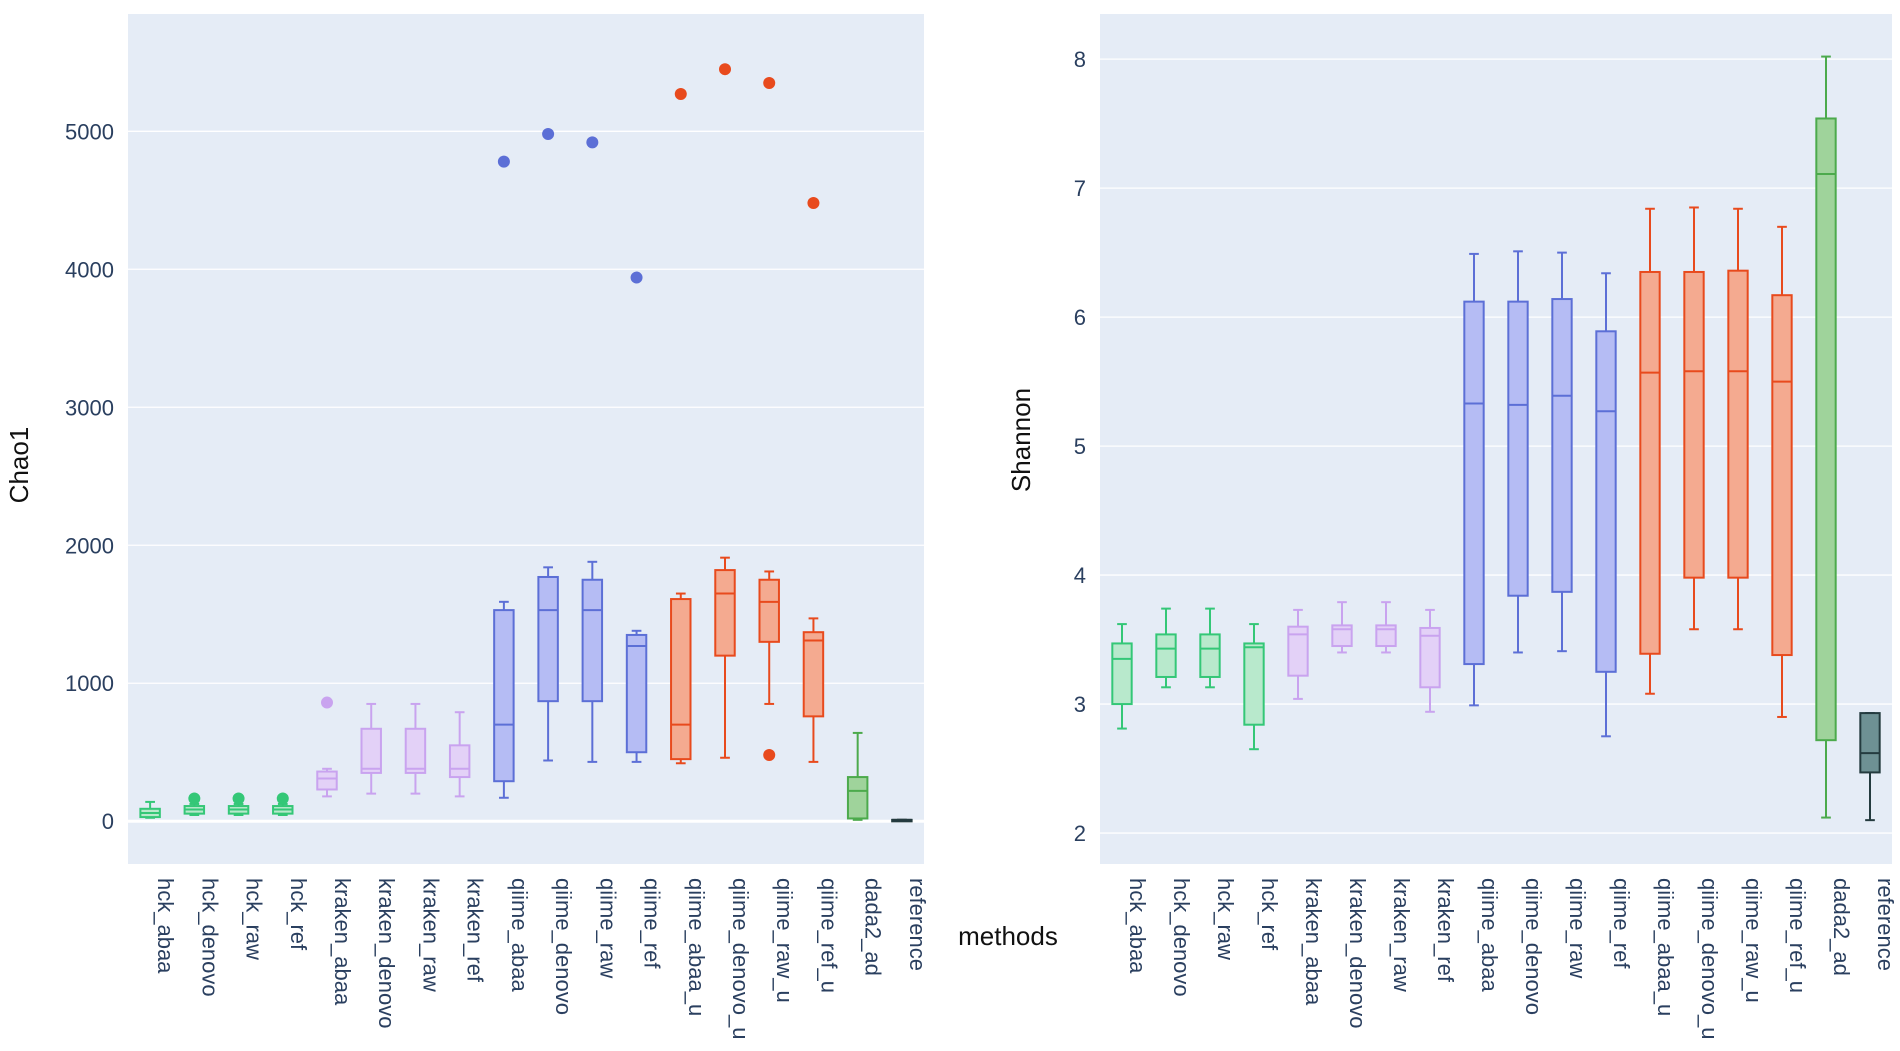  What do you see at coordinates (89, 269) in the screenshot?
I see `y-tick-label: 4000` at bounding box center [89, 269].